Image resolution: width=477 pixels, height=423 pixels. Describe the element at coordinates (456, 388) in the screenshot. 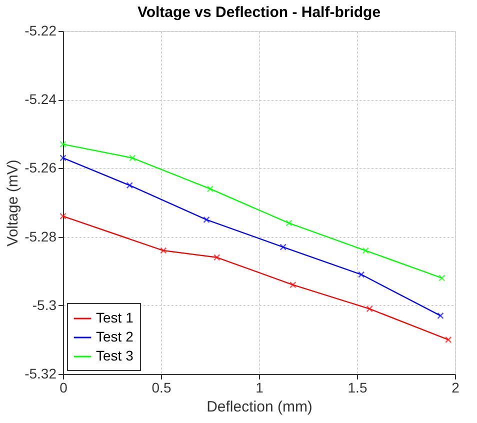

I see `x-tick-label: 2` at that location.